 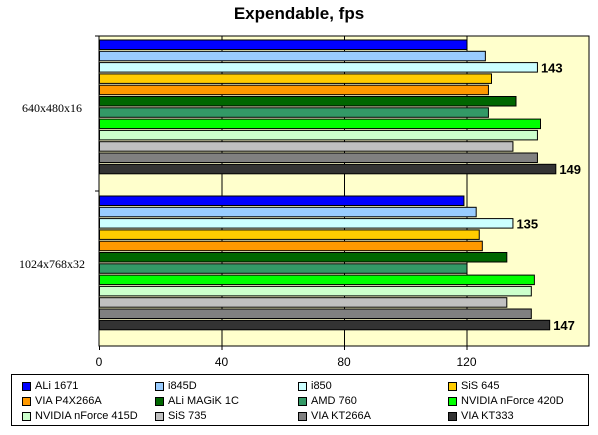 What do you see at coordinates (52, 264) in the screenshot?
I see `category-label: 1024x768x32` at bounding box center [52, 264].